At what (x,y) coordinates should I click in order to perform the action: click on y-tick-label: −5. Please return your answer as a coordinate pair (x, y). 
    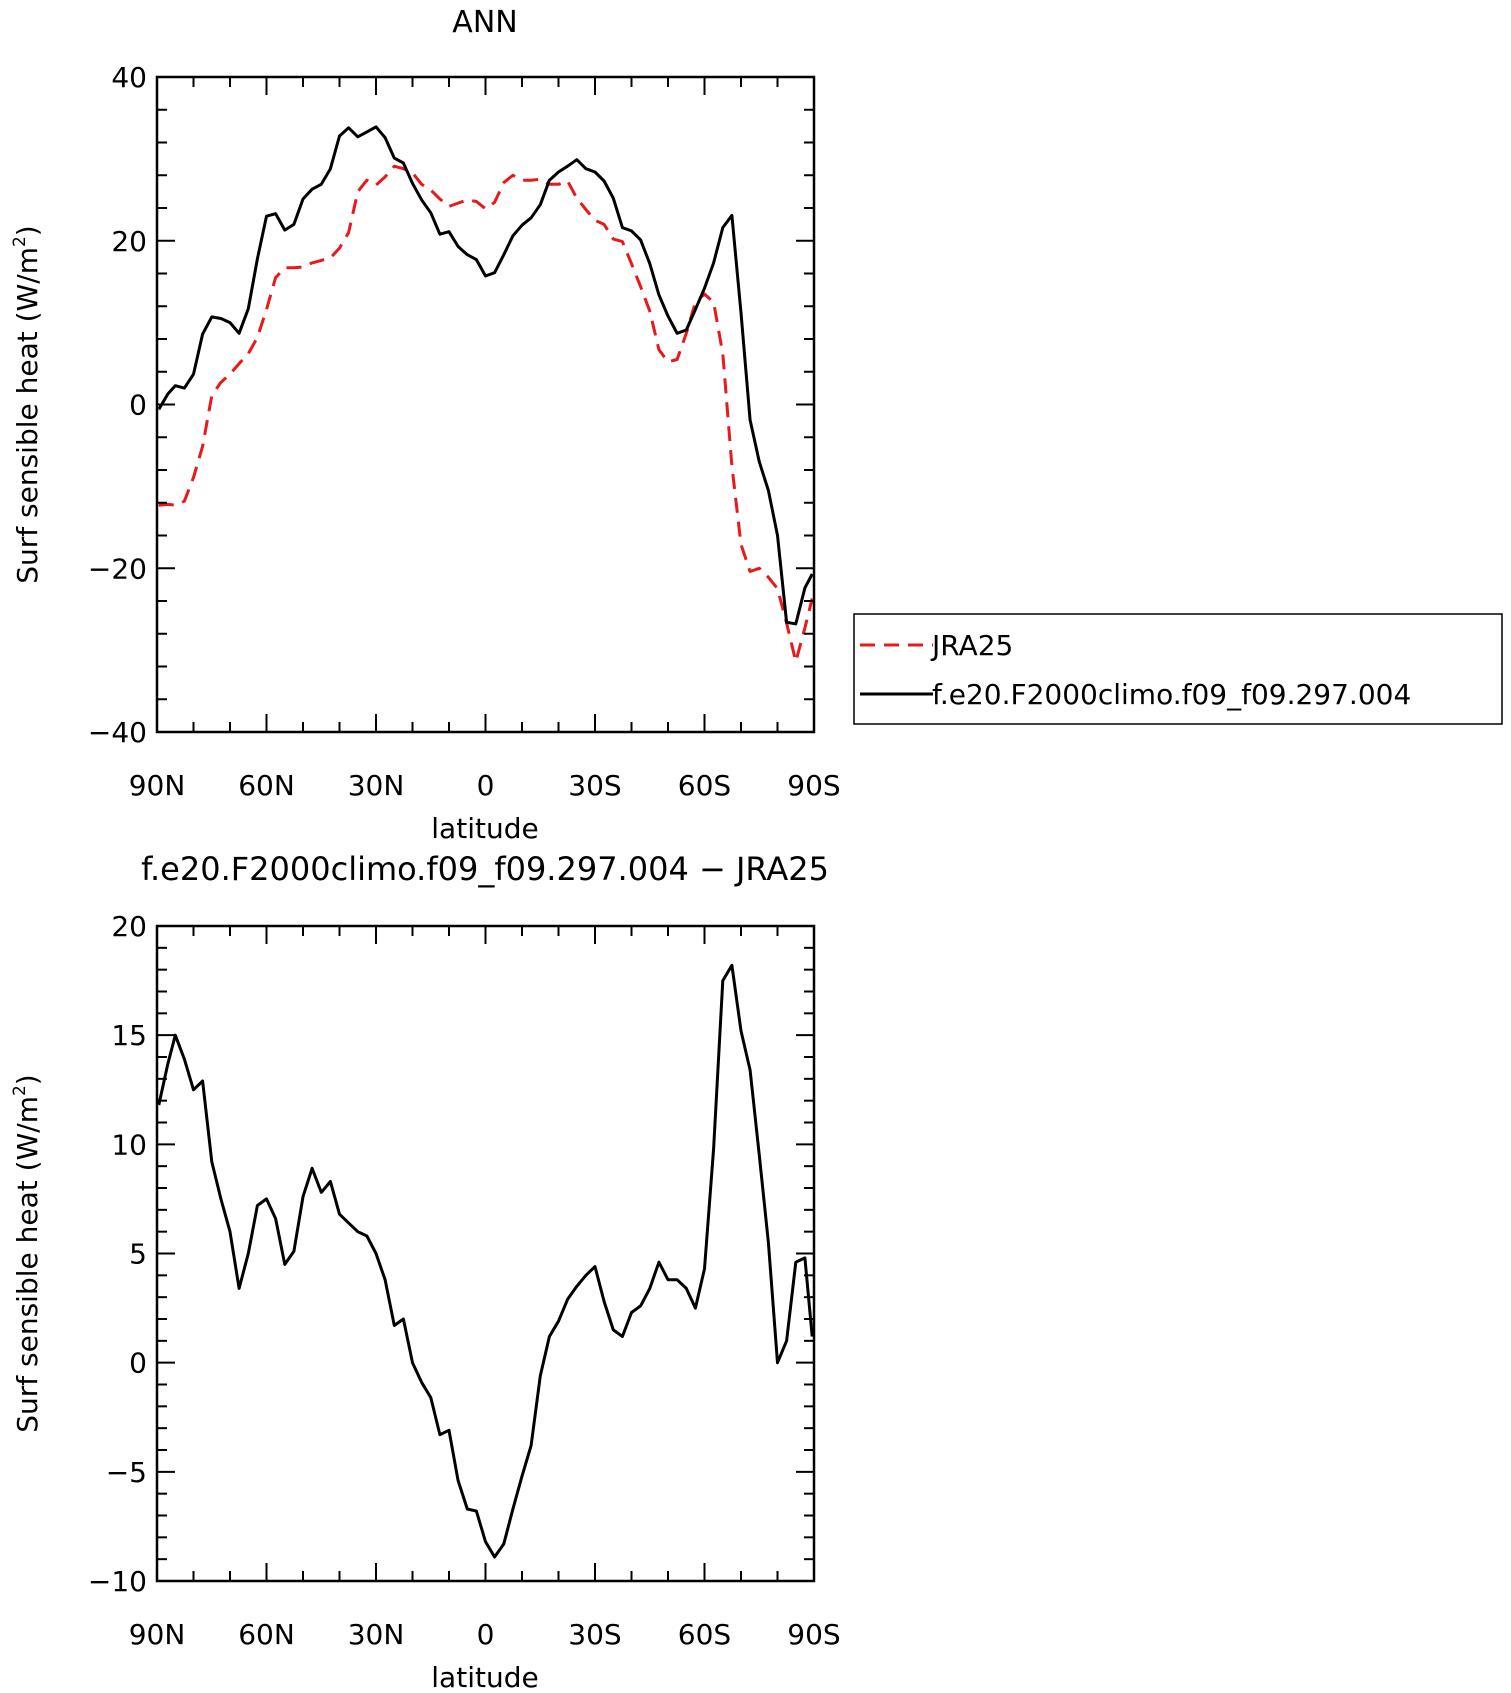
    Looking at the image, I should click on (126, 1472).